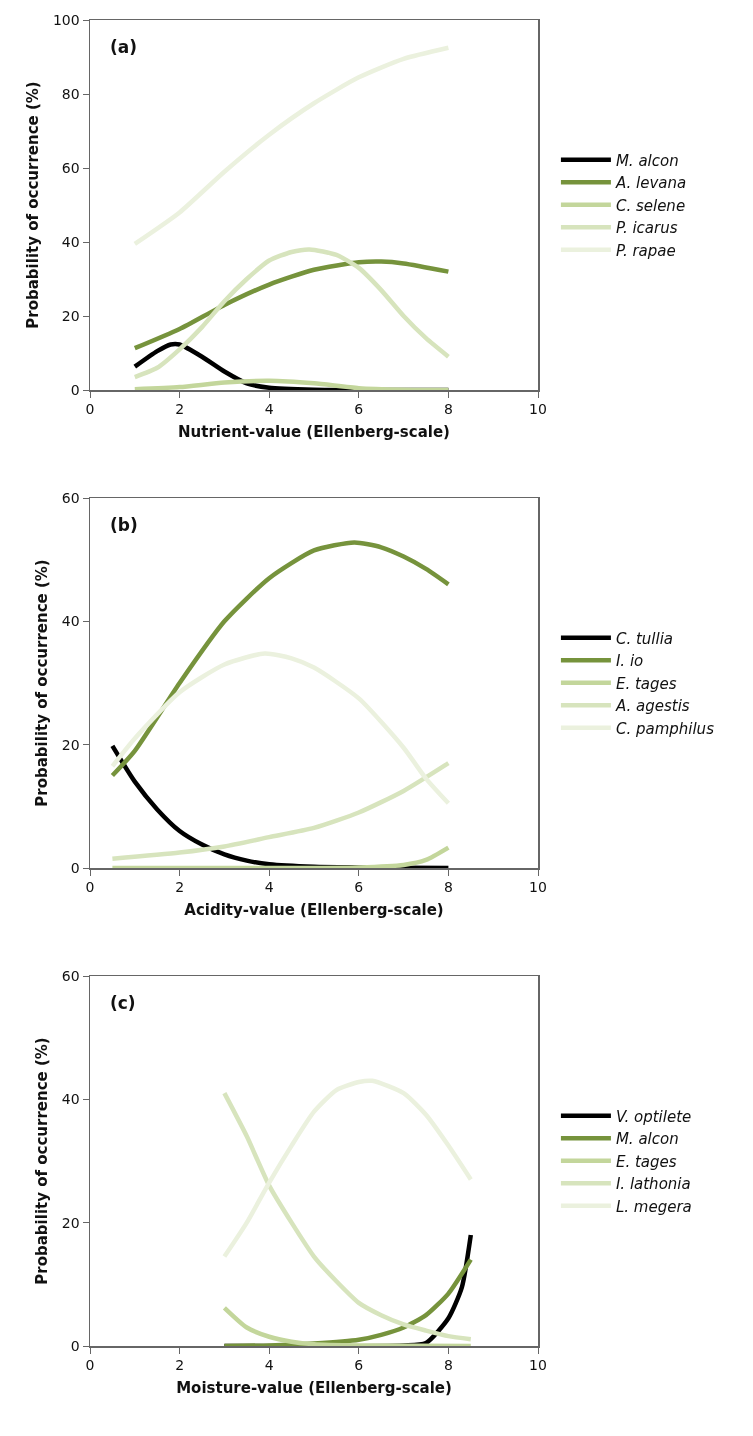  Describe the element at coordinates (653, 1116) in the screenshot. I see `legend-label: V. optilete` at that location.